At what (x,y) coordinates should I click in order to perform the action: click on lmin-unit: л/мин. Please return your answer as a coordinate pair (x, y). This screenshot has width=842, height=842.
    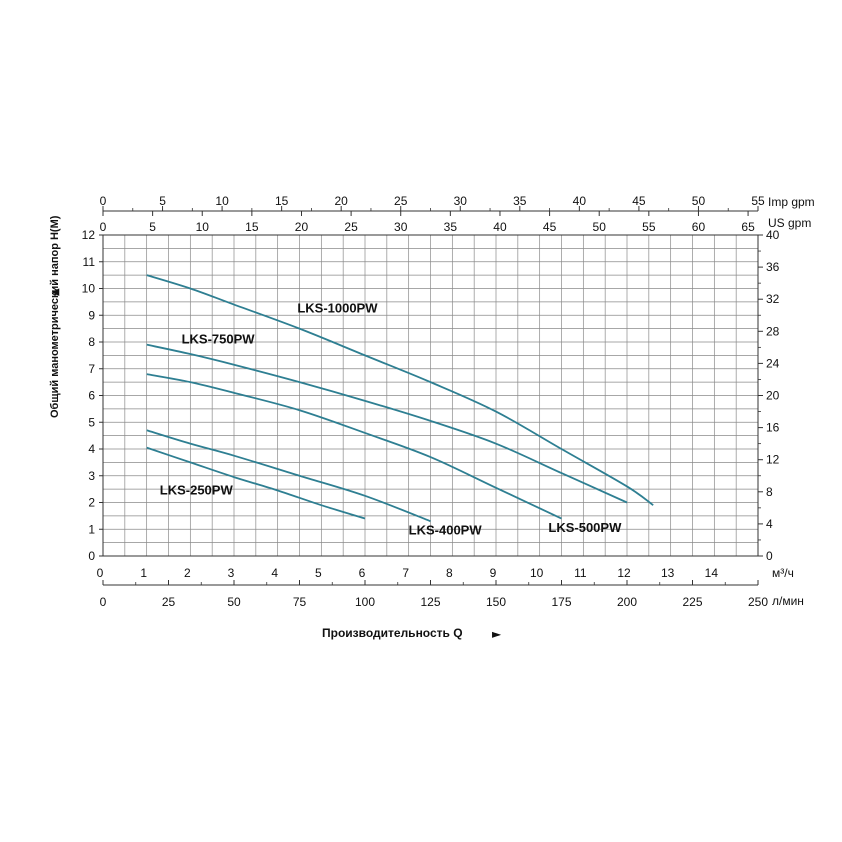
    Looking at the image, I should click on (788, 601).